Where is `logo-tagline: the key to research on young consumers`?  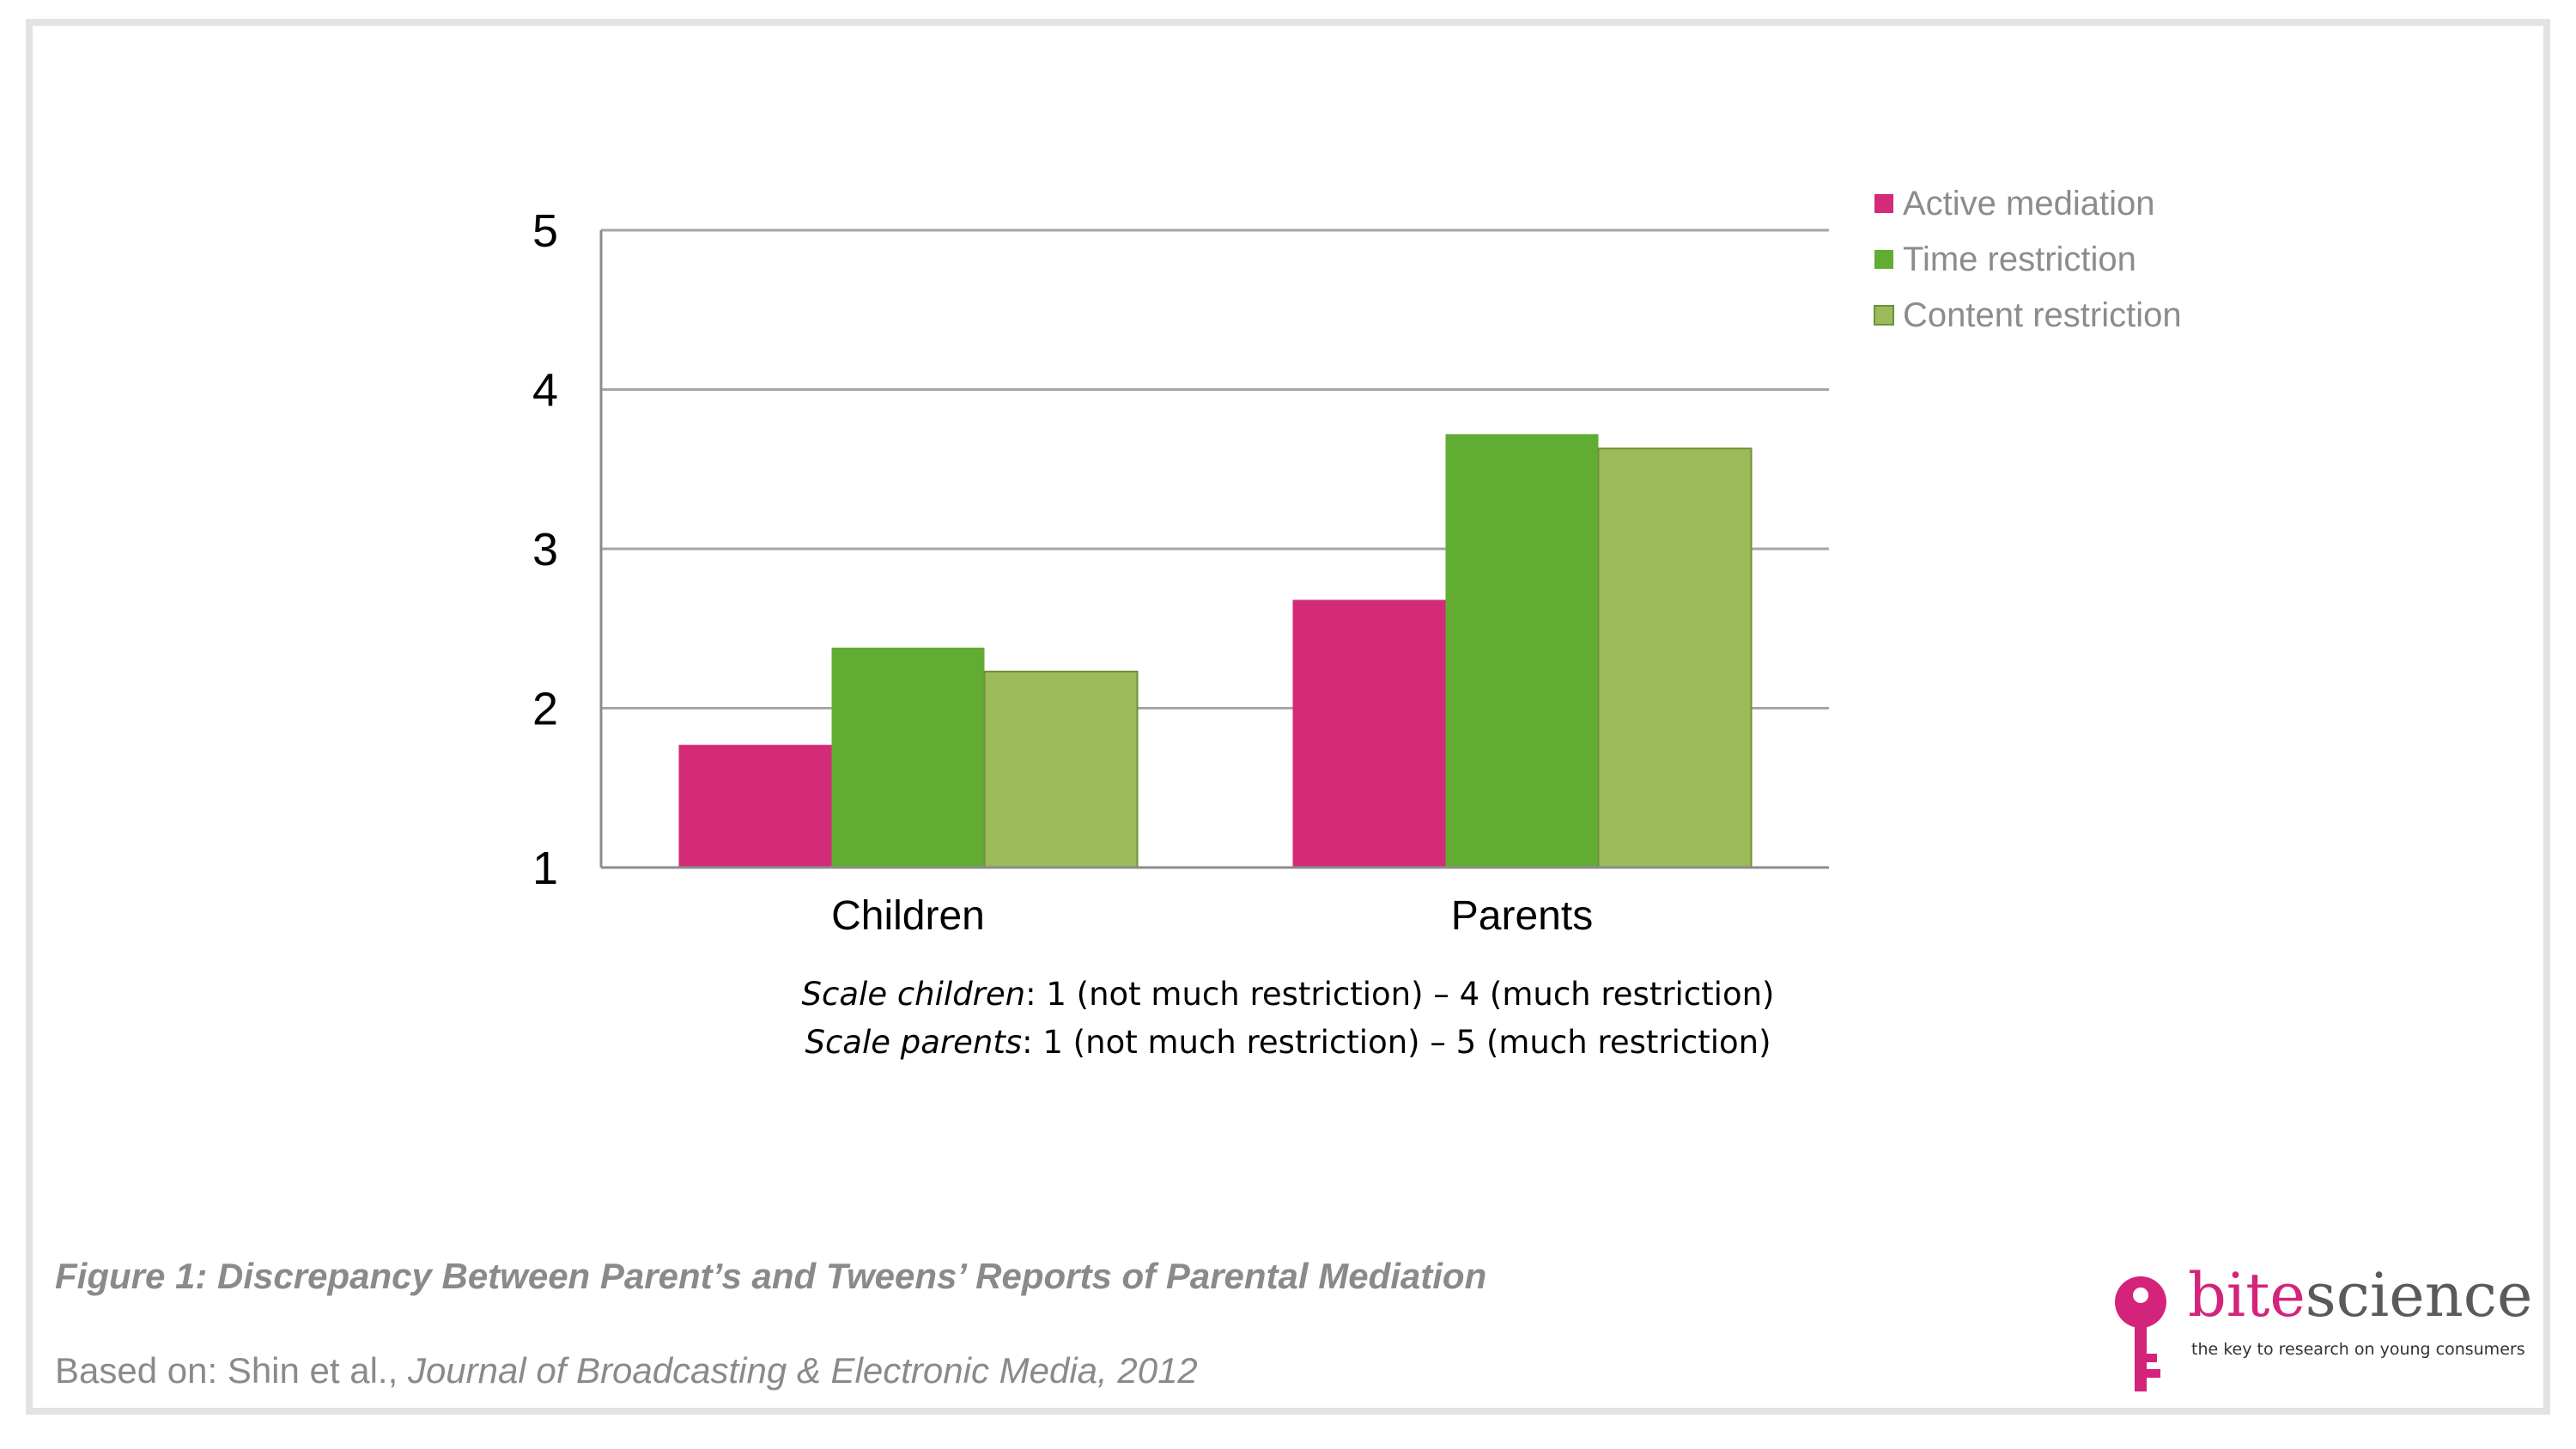 logo-tagline: the key to research on young consumers is located at coordinates (2358, 1349).